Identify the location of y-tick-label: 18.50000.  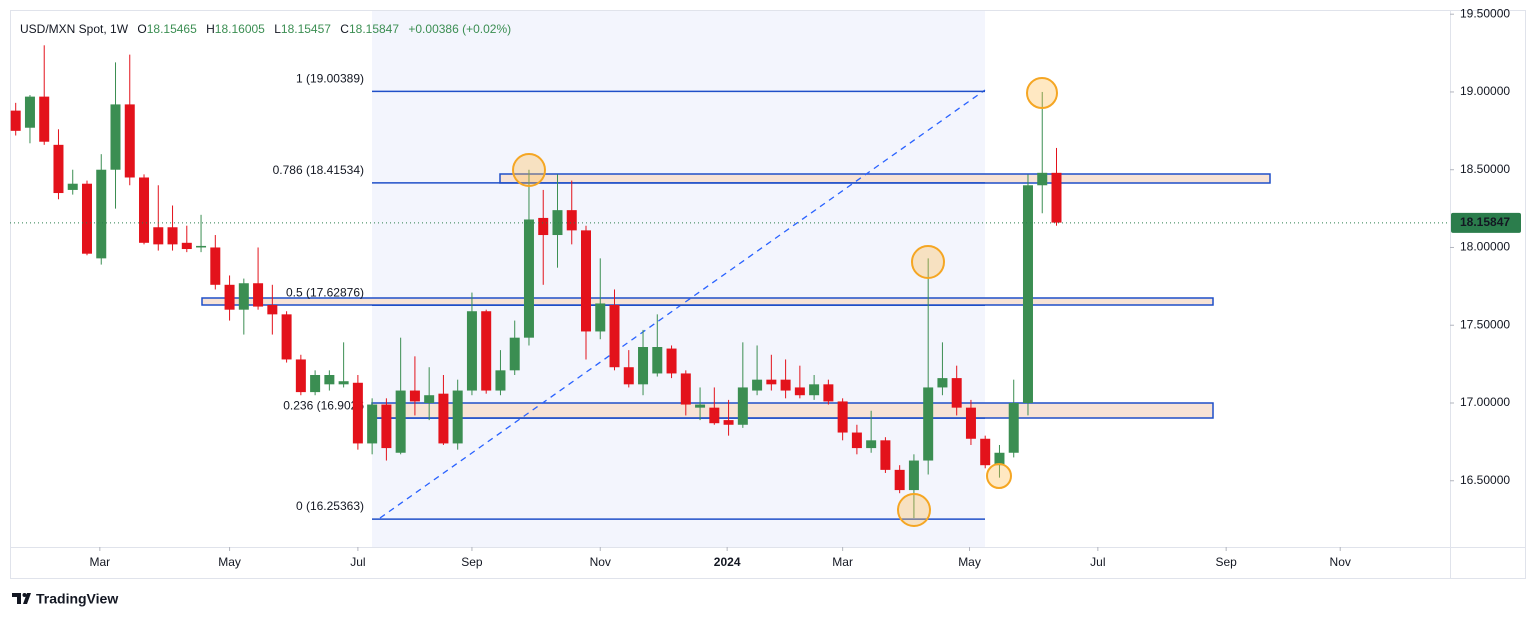
(1485, 169).